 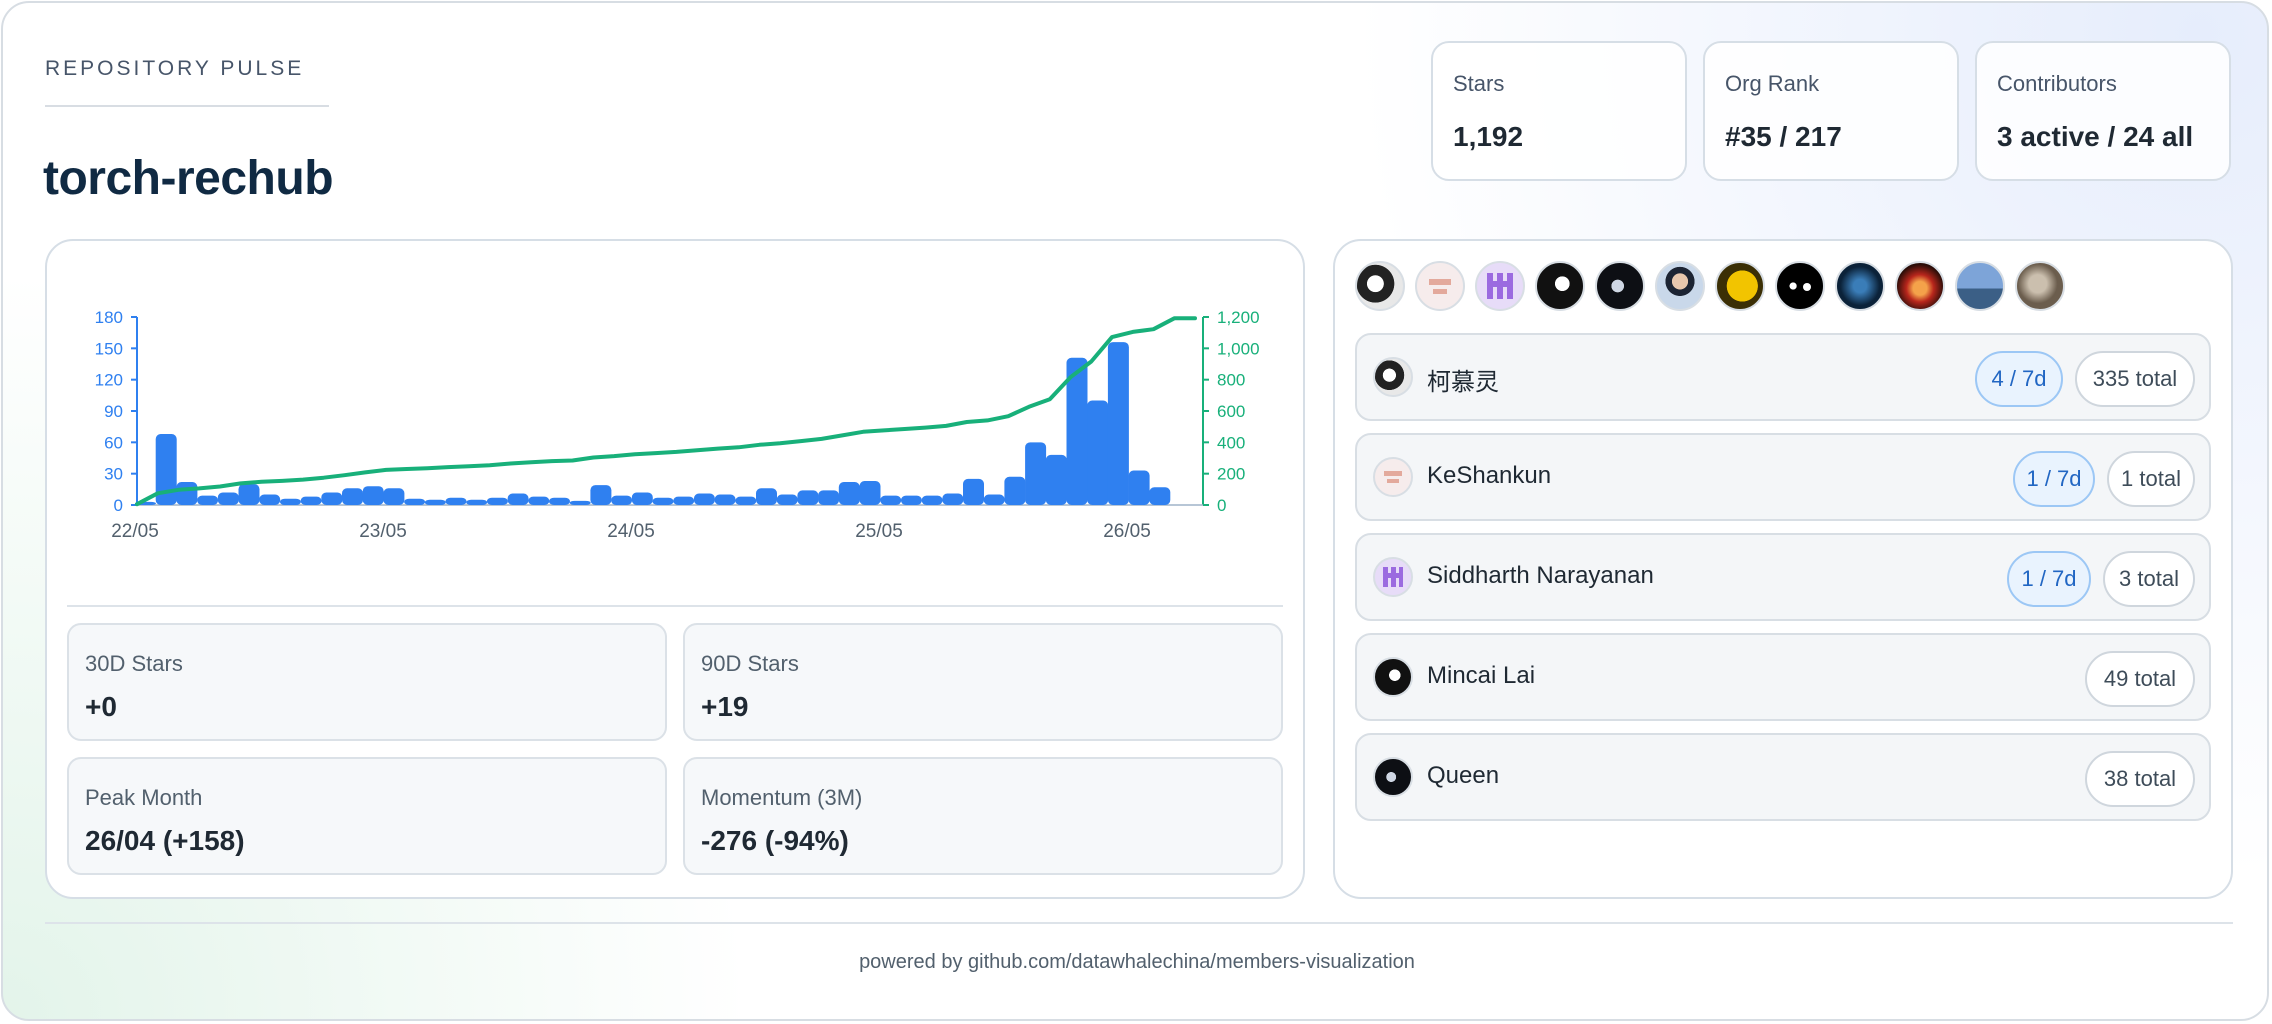 What do you see at coordinates (1238, 348) in the screenshot?
I see `right-axis-tick-label: 1,000` at bounding box center [1238, 348].